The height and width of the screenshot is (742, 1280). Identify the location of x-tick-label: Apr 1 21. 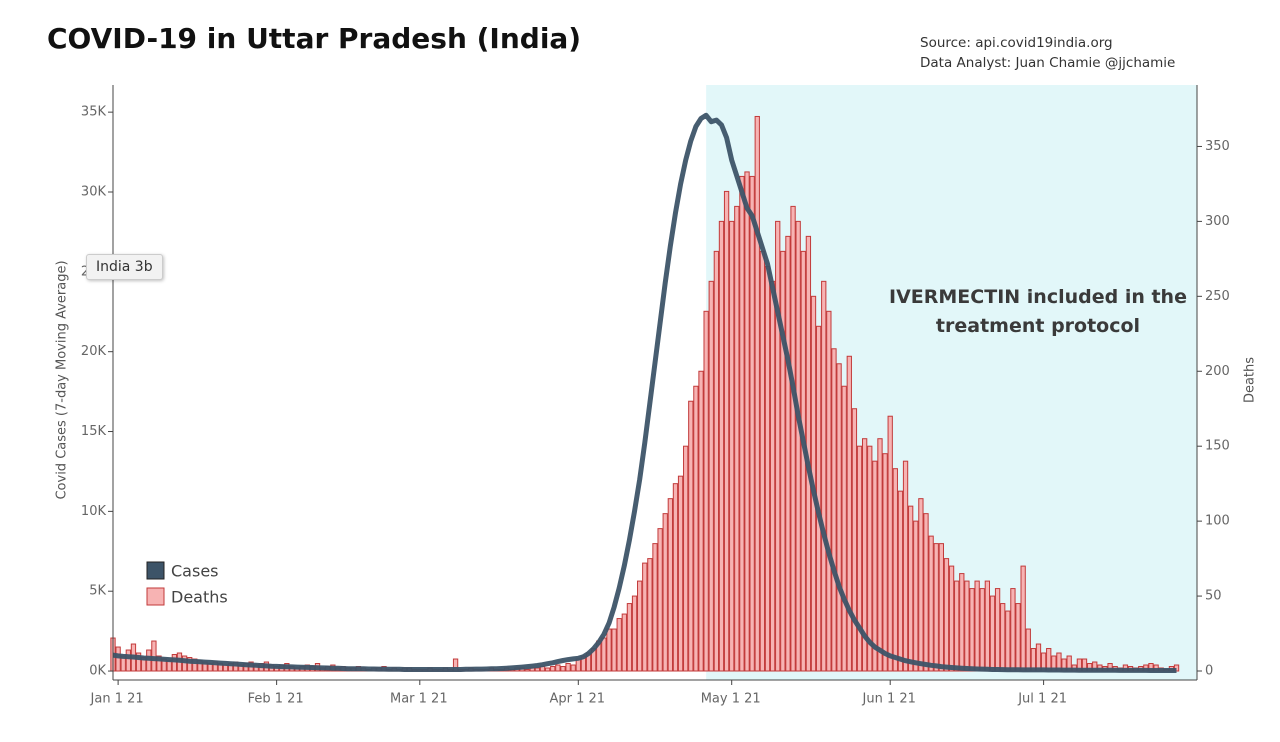
(578, 699).